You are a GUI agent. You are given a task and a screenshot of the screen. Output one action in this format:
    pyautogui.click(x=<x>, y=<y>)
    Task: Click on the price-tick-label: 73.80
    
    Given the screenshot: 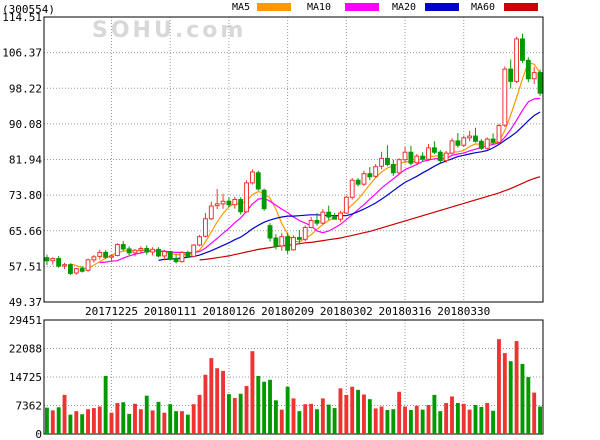 What is the action you would take?
    pyautogui.click(x=25, y=195)
    